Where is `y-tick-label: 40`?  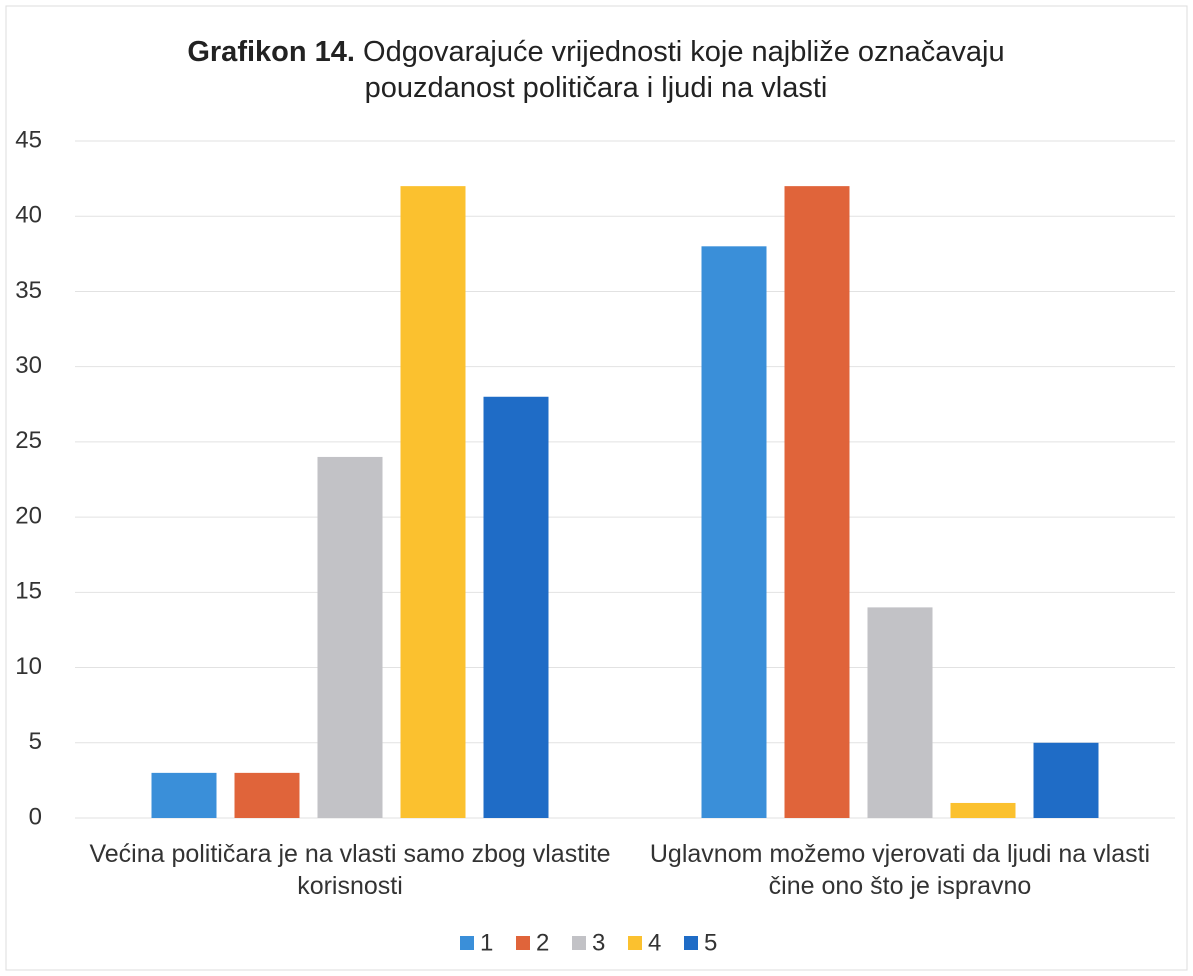
y-tick-label: 40 is located at coordinates (28, 215).